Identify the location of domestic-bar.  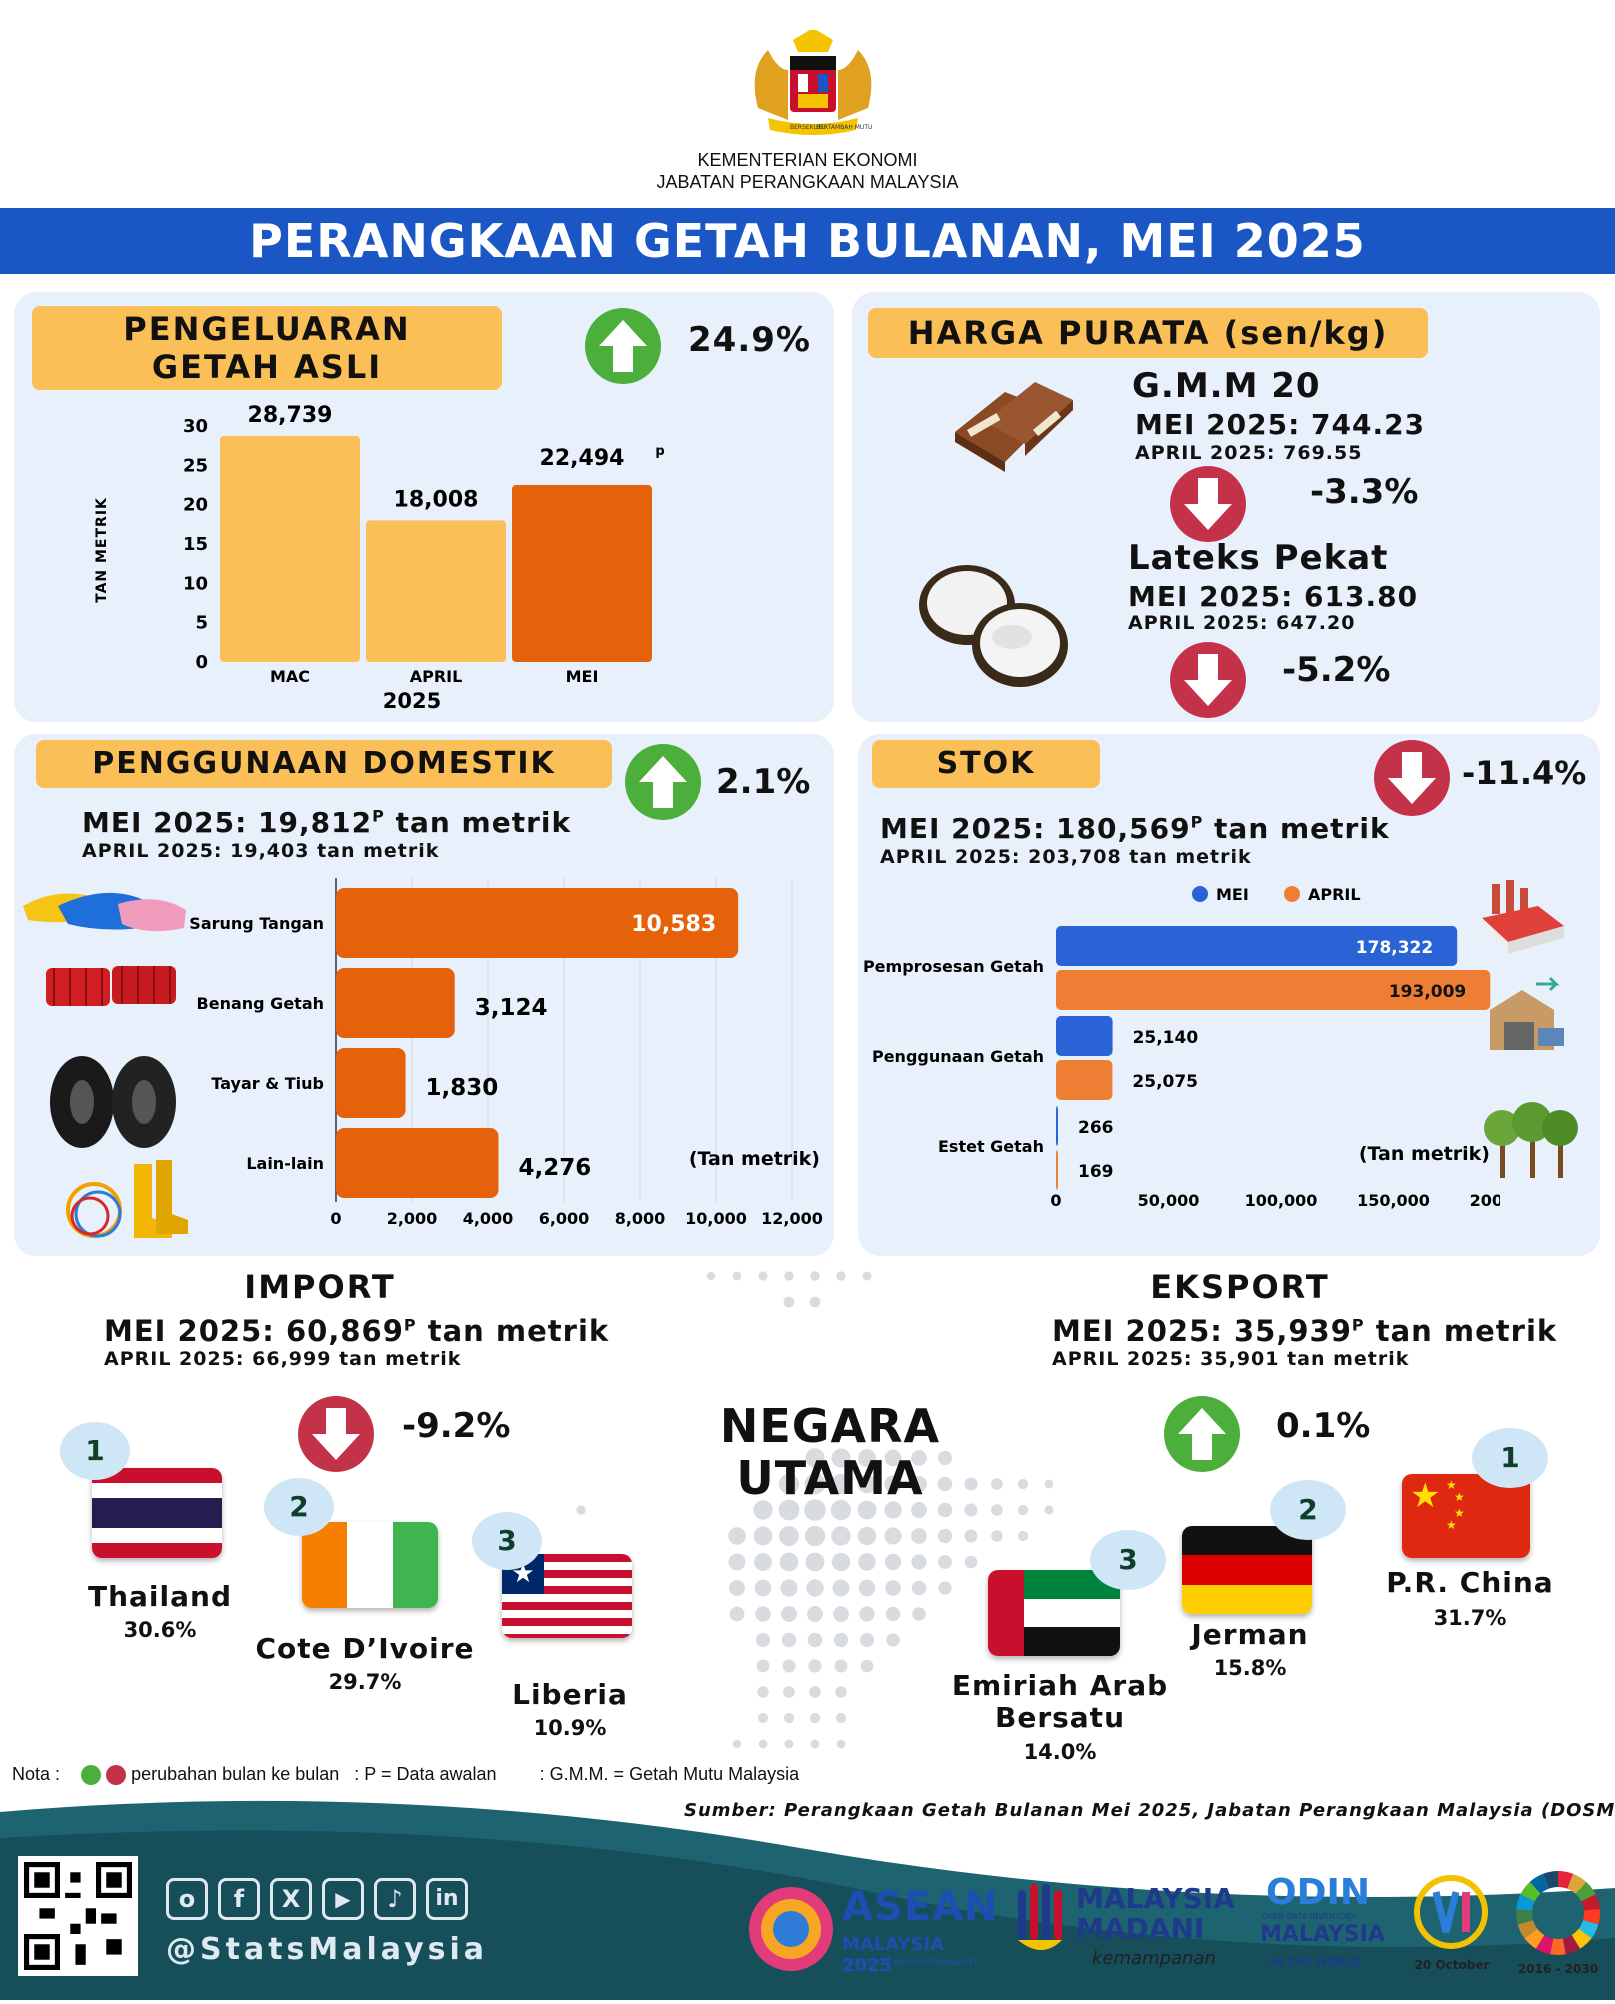
(417, 1163).